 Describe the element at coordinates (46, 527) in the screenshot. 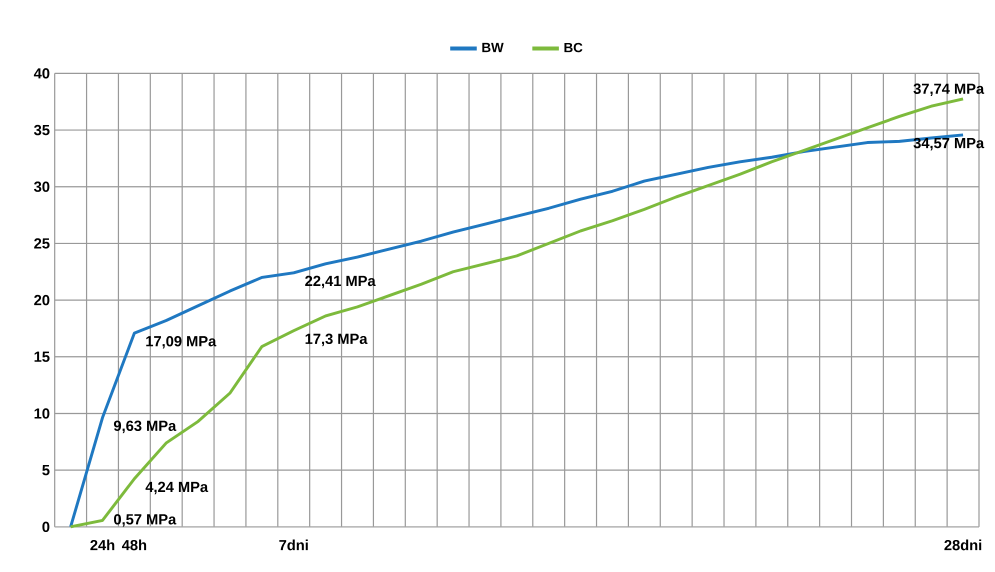

I see `y-tick-label: 0` at that location.